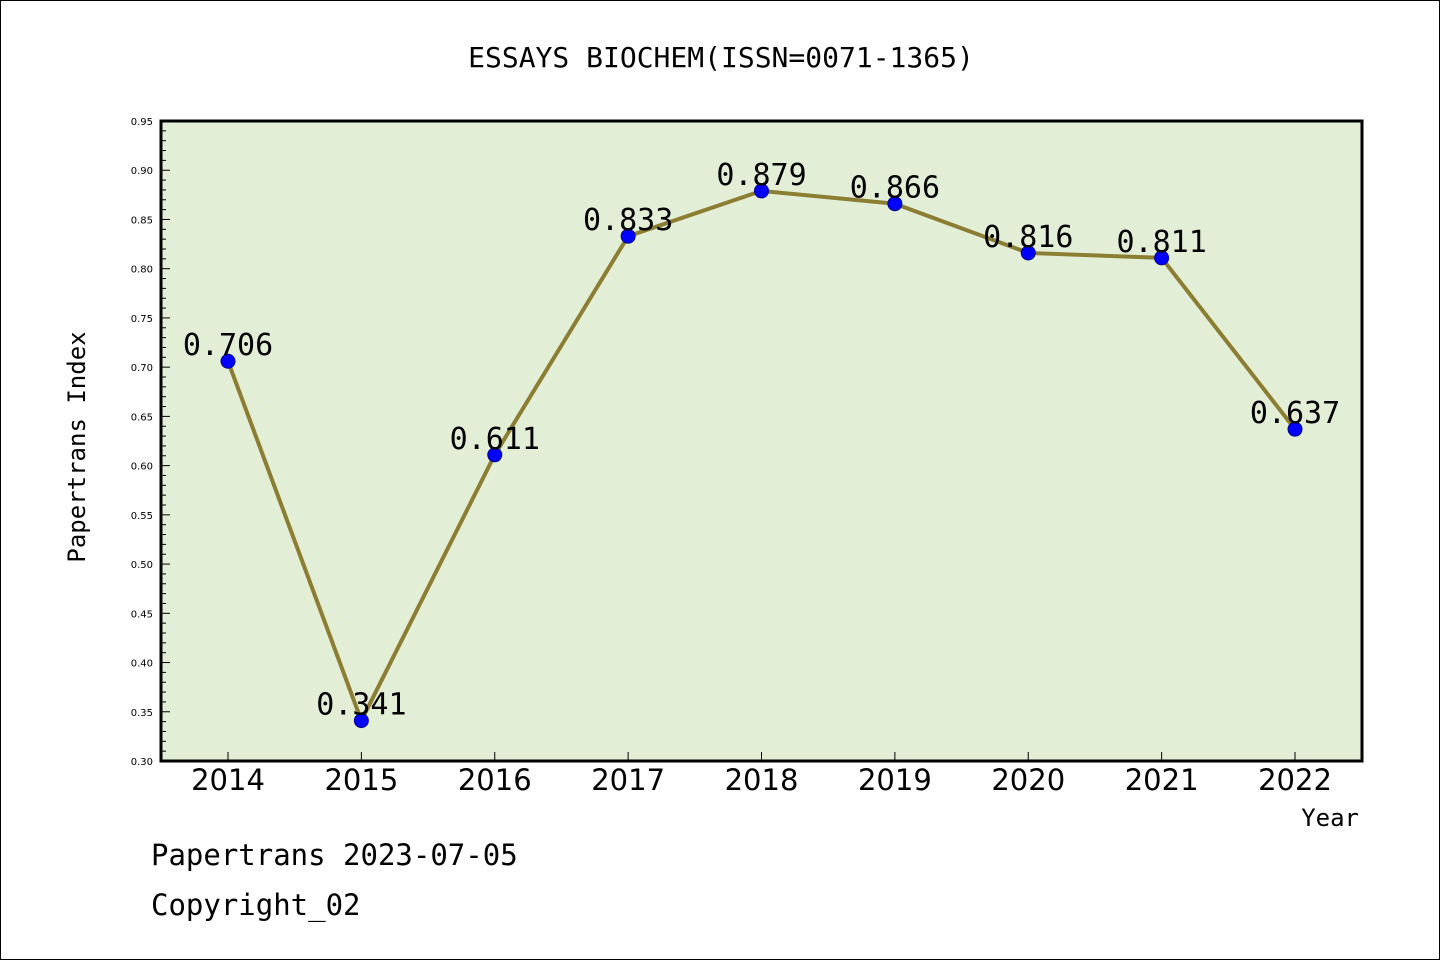 Image resolution: width=1440 pixels, height=961 pixels. Describe the element at coordinates (142, 516) in the screenshot. I see `y-tick-label: 0.55` at that location.